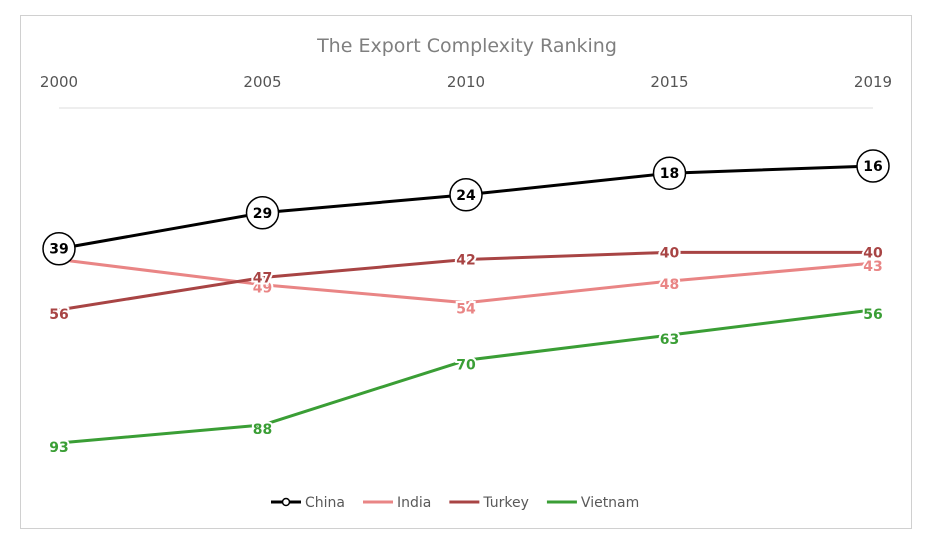 The height and width of the screenshot is (550, 930). I want to click on data-label-china-2015: 18, so click(669, 174).